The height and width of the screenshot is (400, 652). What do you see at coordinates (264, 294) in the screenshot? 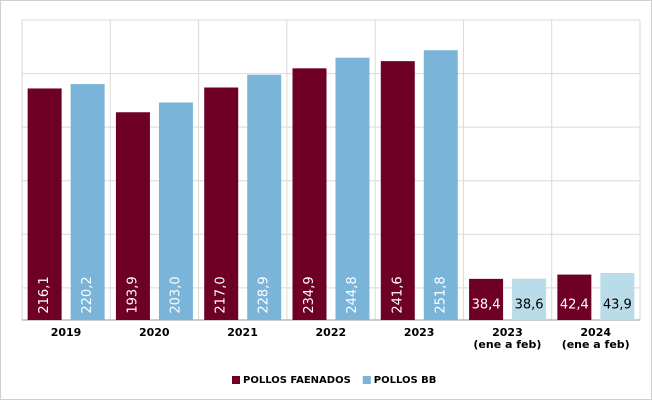
I see `value-label: 228,9` at bounding box center [264, 294].